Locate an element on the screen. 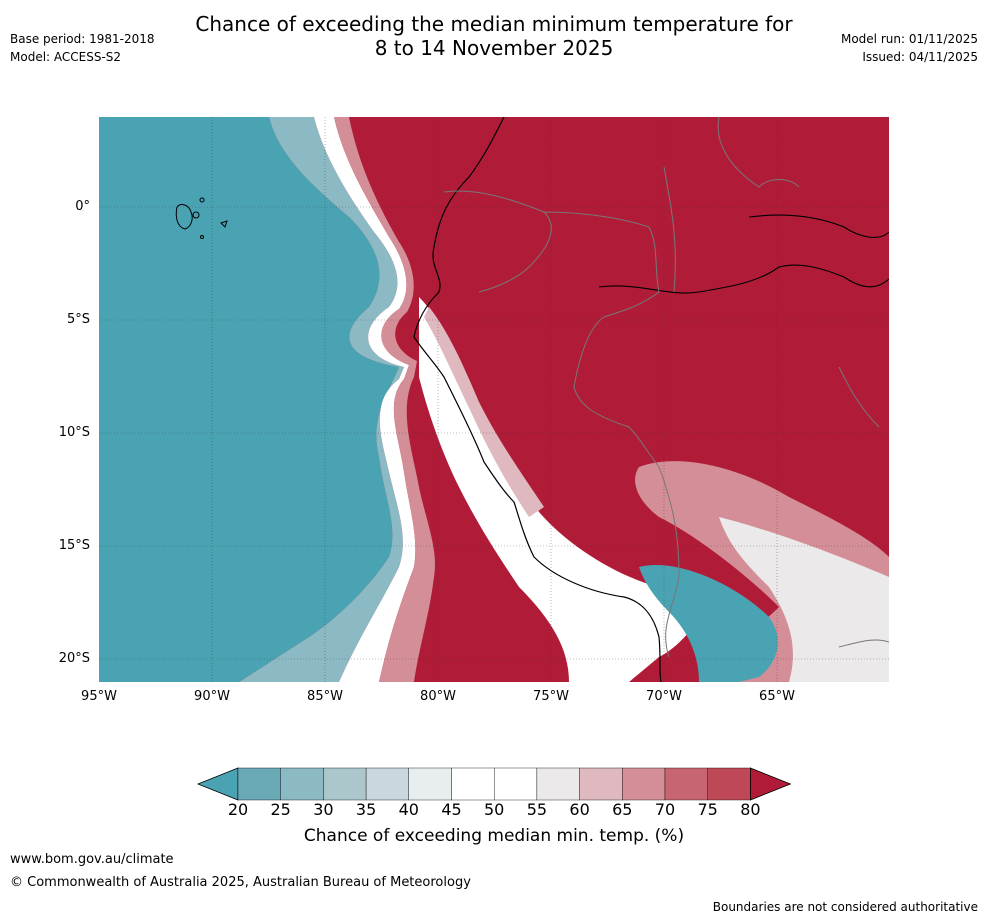  colorbar-extend-high is located at coordinates (771, 784).